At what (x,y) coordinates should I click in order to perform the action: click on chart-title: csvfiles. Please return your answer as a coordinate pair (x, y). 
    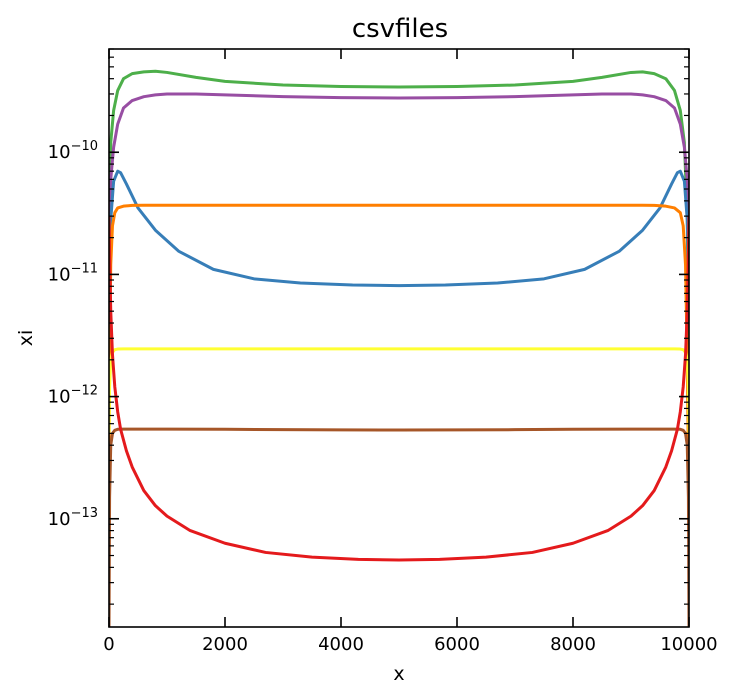
    Looking at the image, I should click on (400, 29).